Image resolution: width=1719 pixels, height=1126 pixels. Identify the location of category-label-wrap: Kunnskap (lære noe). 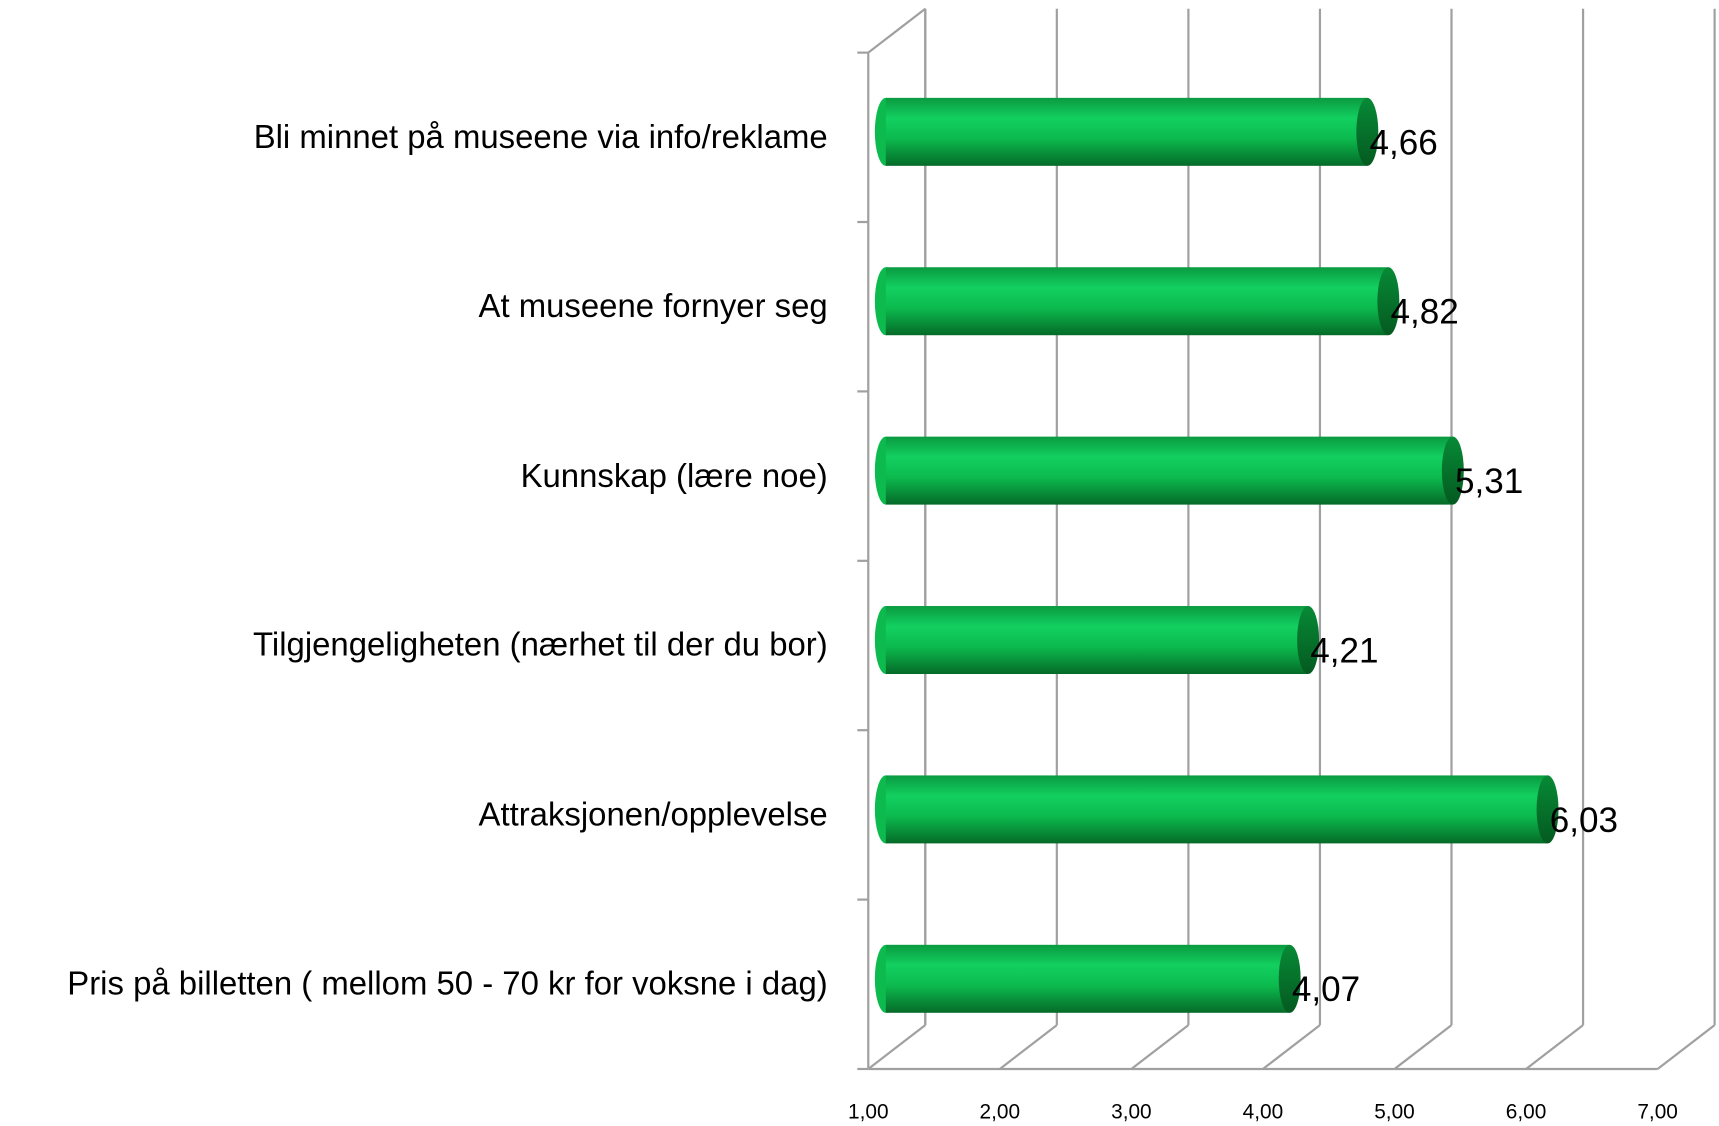
(414, 475).